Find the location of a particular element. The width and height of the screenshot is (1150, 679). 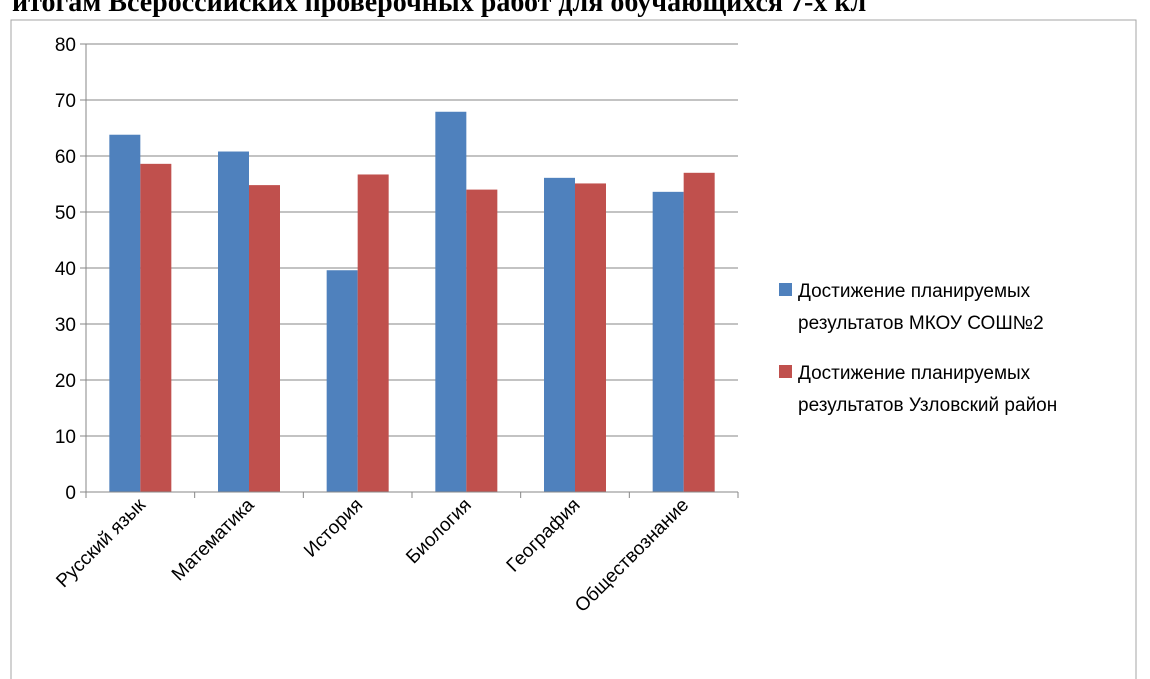

y-tick-label: 10 is located at coordinates (65, 437).